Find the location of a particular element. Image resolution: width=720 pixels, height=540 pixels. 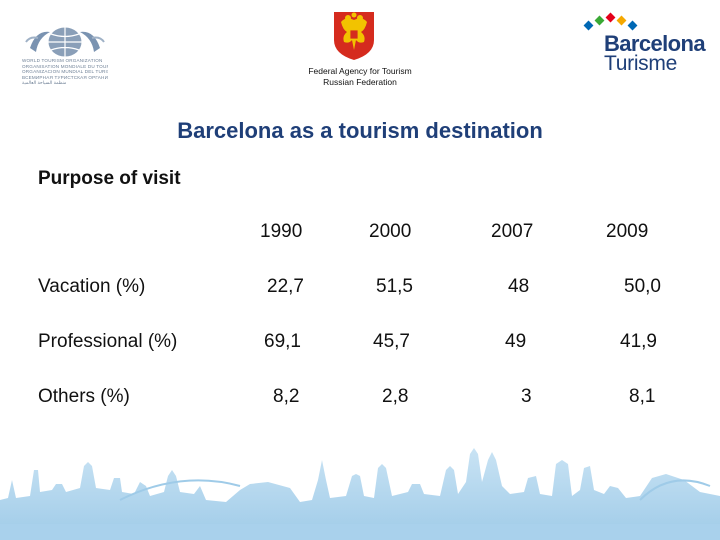

year-header: 2009 is located at coordinates (627, 231).